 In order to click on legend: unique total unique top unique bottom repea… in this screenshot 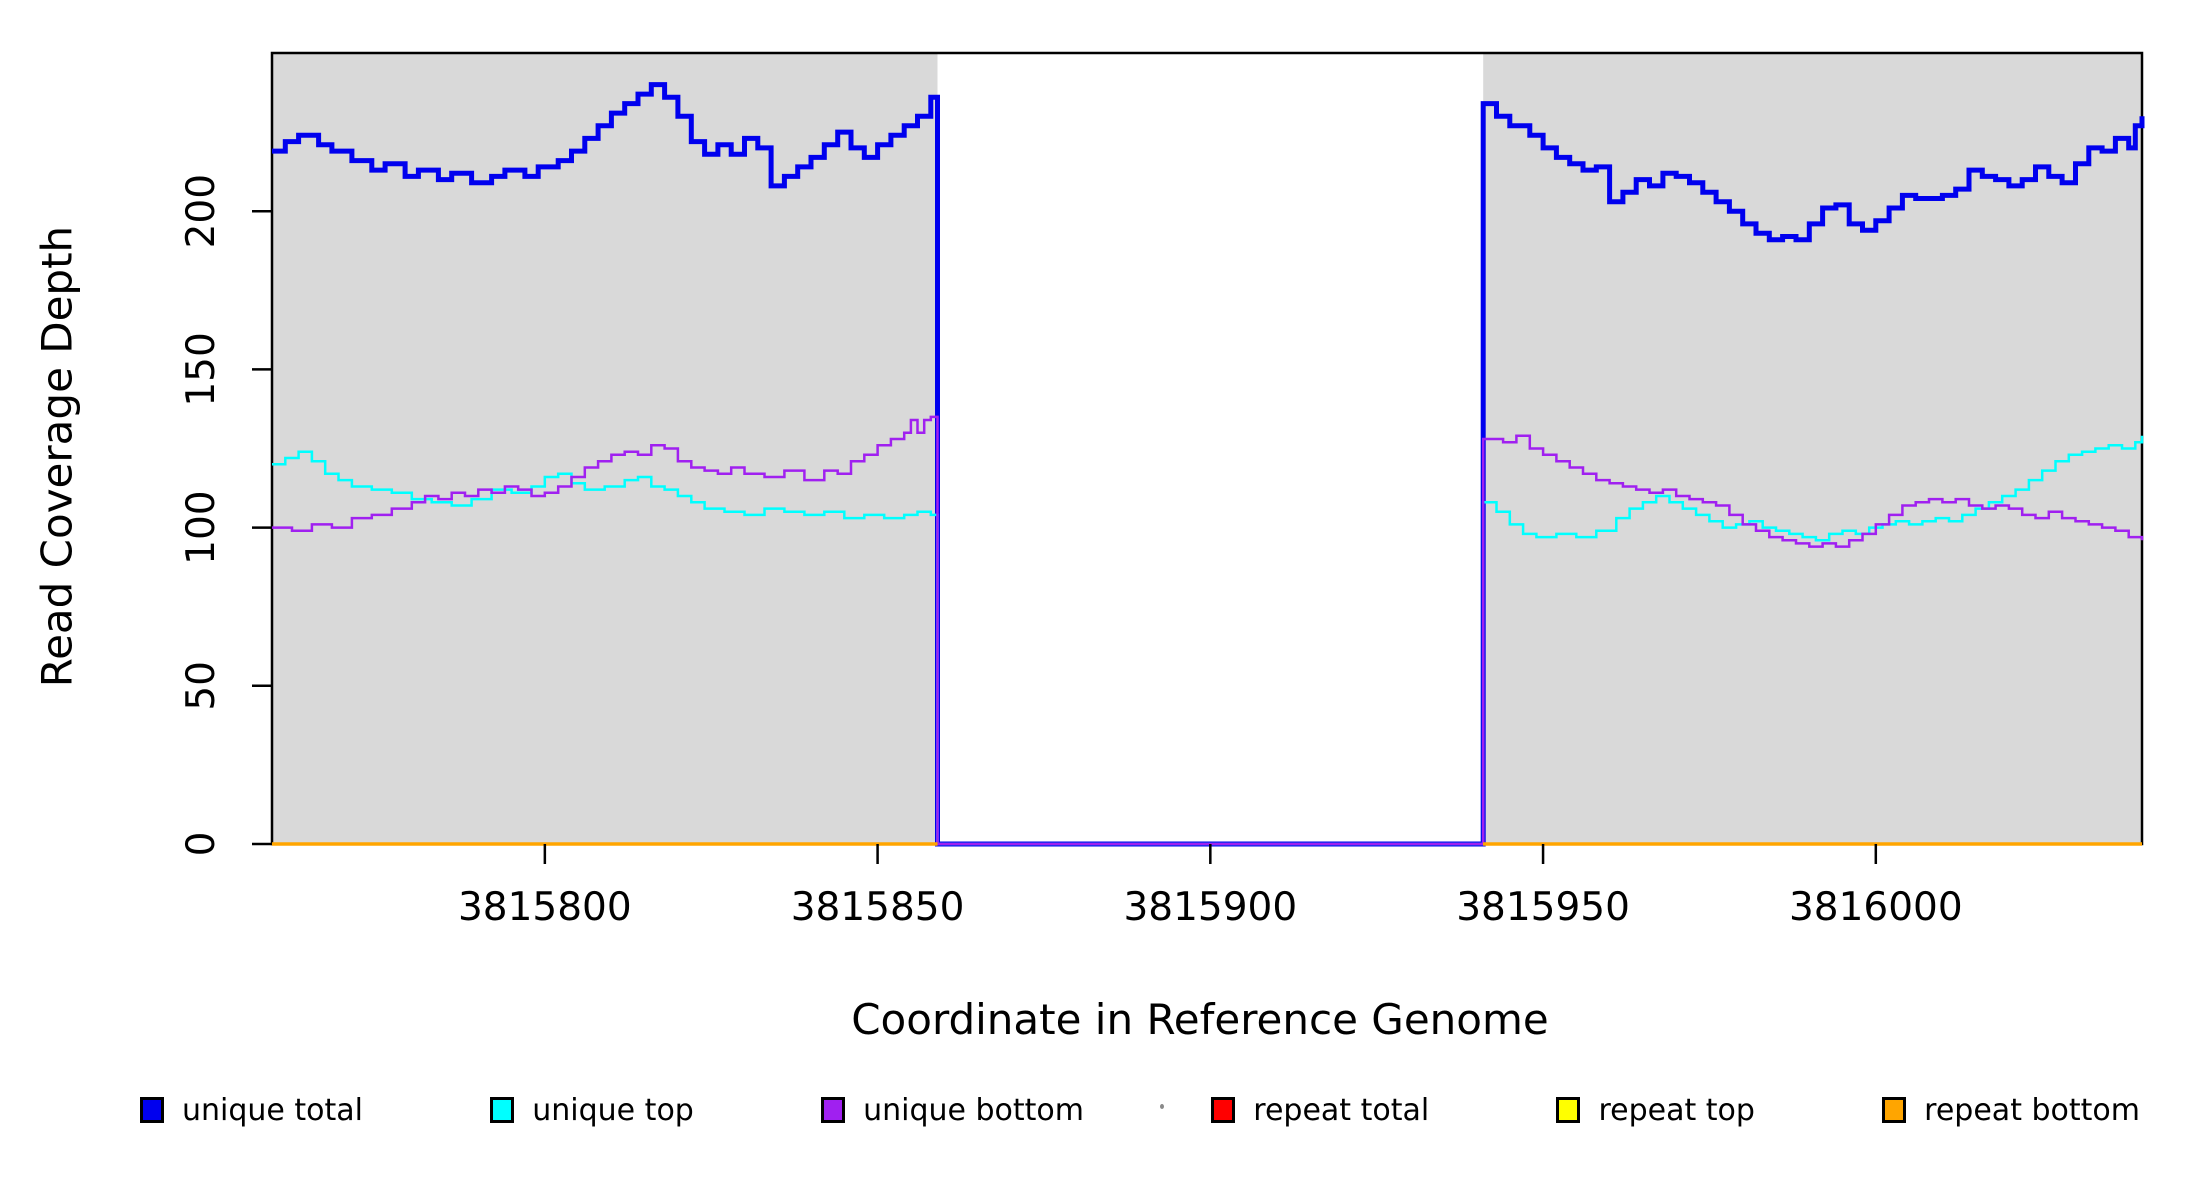, I will do `click(1140, 1110)`.